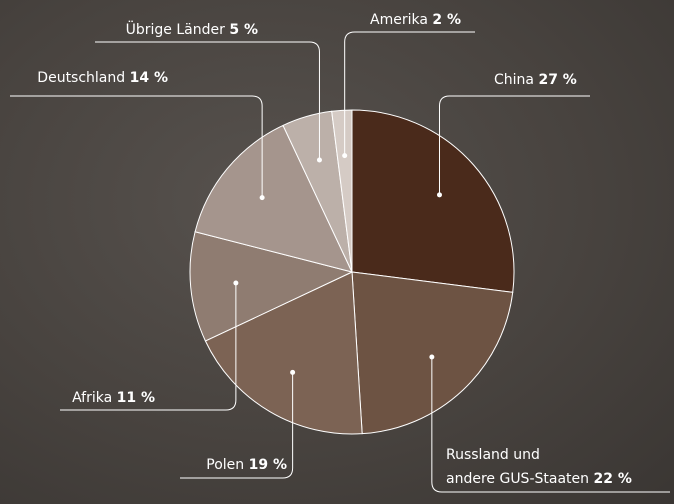 Image resolution: width=674 pixels, height=504 pixels. I want to click on category-name: Polen, so click(225, 465).